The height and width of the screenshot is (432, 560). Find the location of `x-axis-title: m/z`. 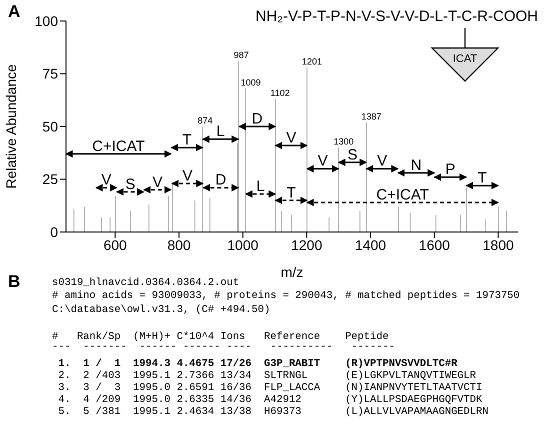

x-axis-title: m/z is located at coordinates (292, 272).